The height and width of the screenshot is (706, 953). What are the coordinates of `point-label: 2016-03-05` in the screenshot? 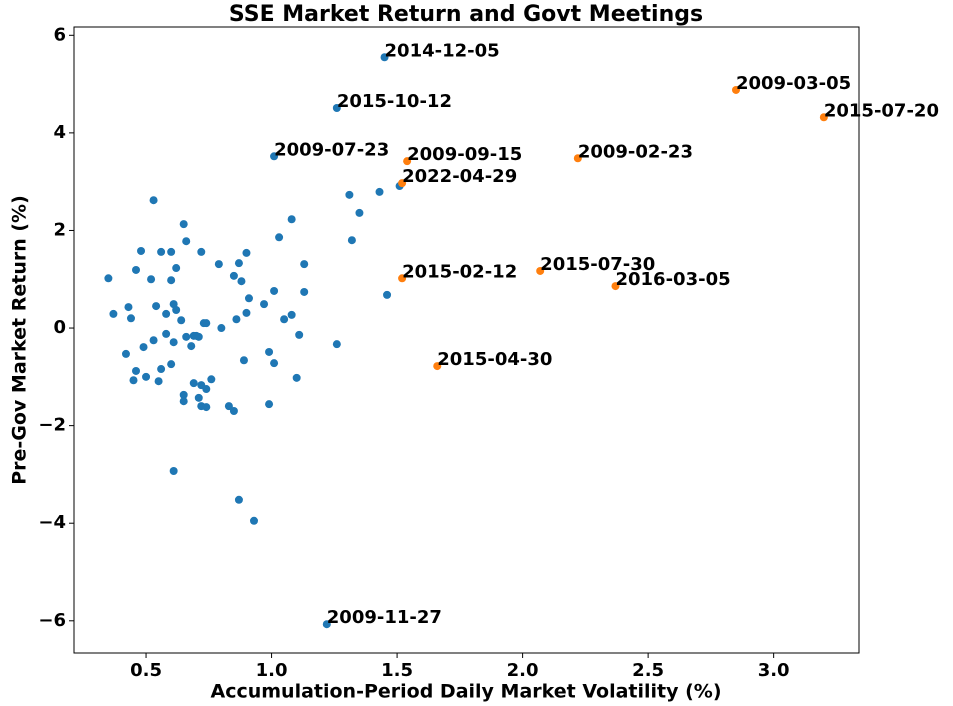 It's located at (672, 279).